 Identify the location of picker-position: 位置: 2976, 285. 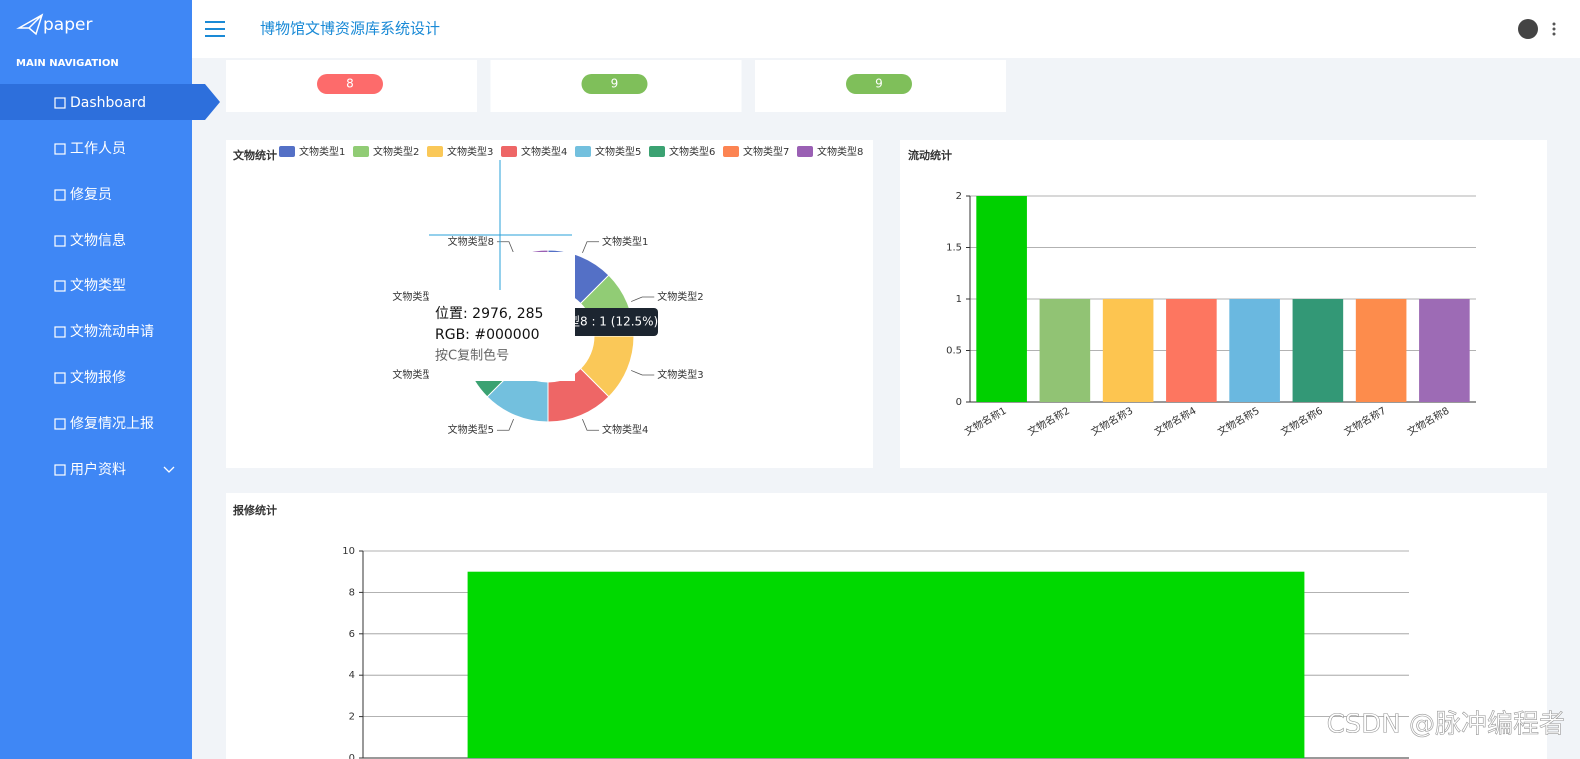
(489, 314).